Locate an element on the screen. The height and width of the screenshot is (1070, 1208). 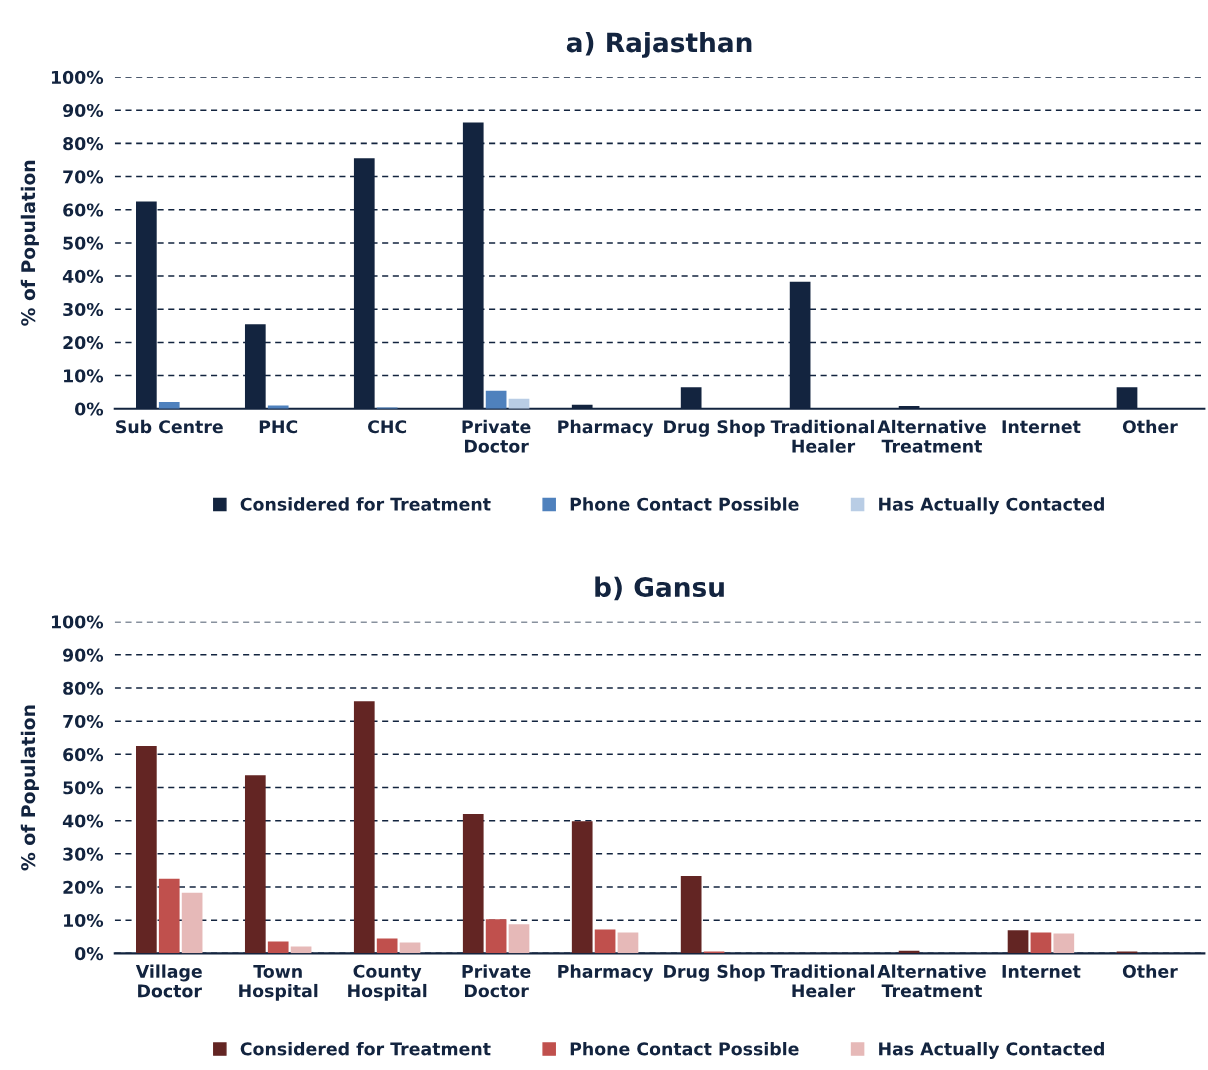
chart-title: b) Gansu is located at coordinates (659, 588).